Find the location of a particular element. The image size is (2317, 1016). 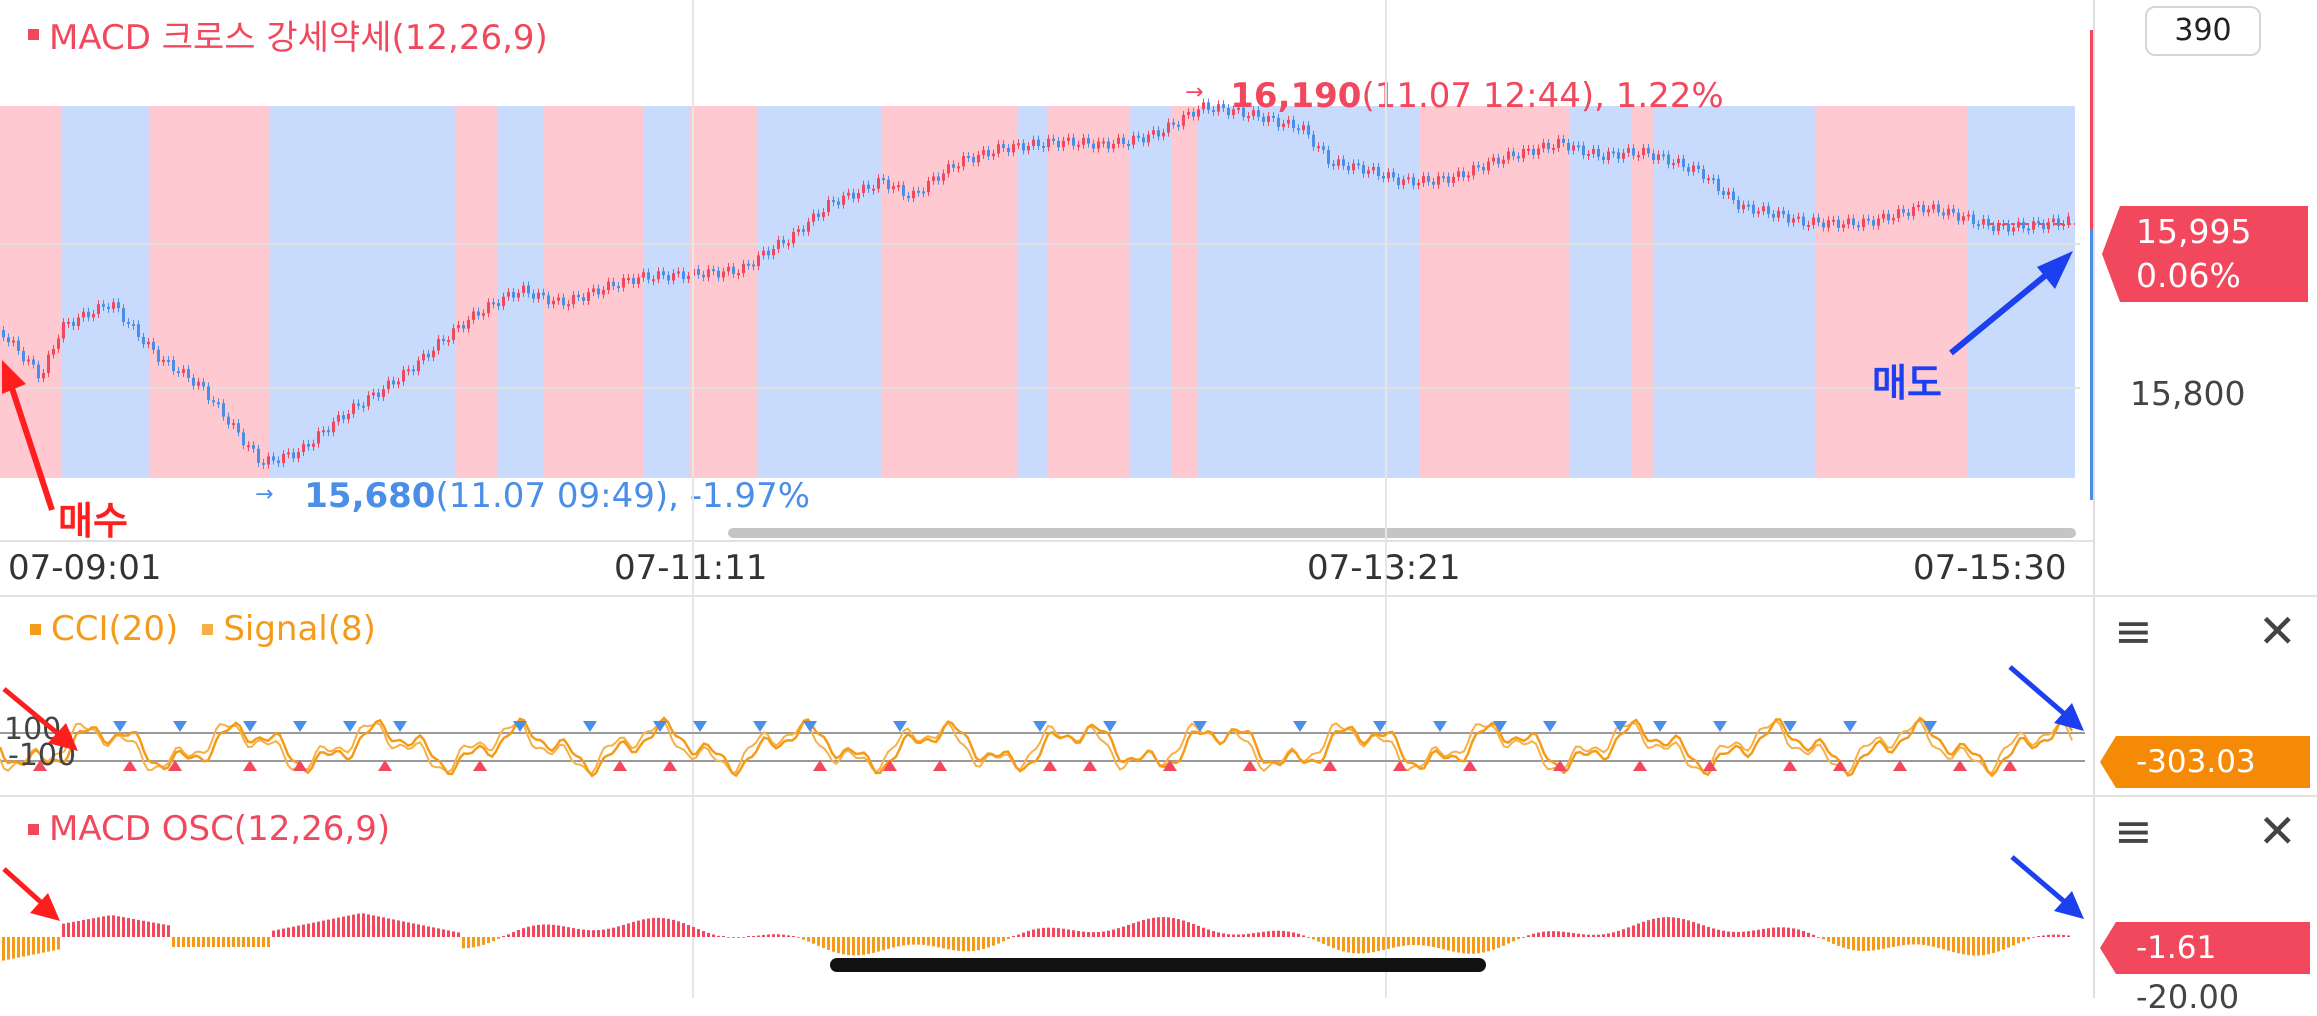

axis-top-box: 390 is located at coordinates (2203, 31).